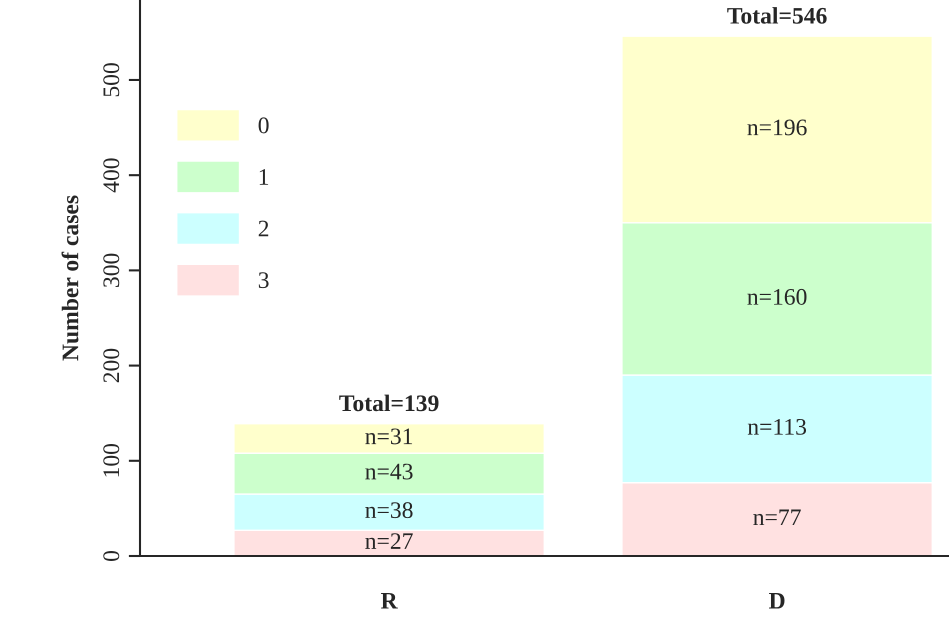 This screenshot has width=949, height=636. Describe the element at coordinates (111, 460) in the screenshot. I see `y-tick-label: 100` at that location.